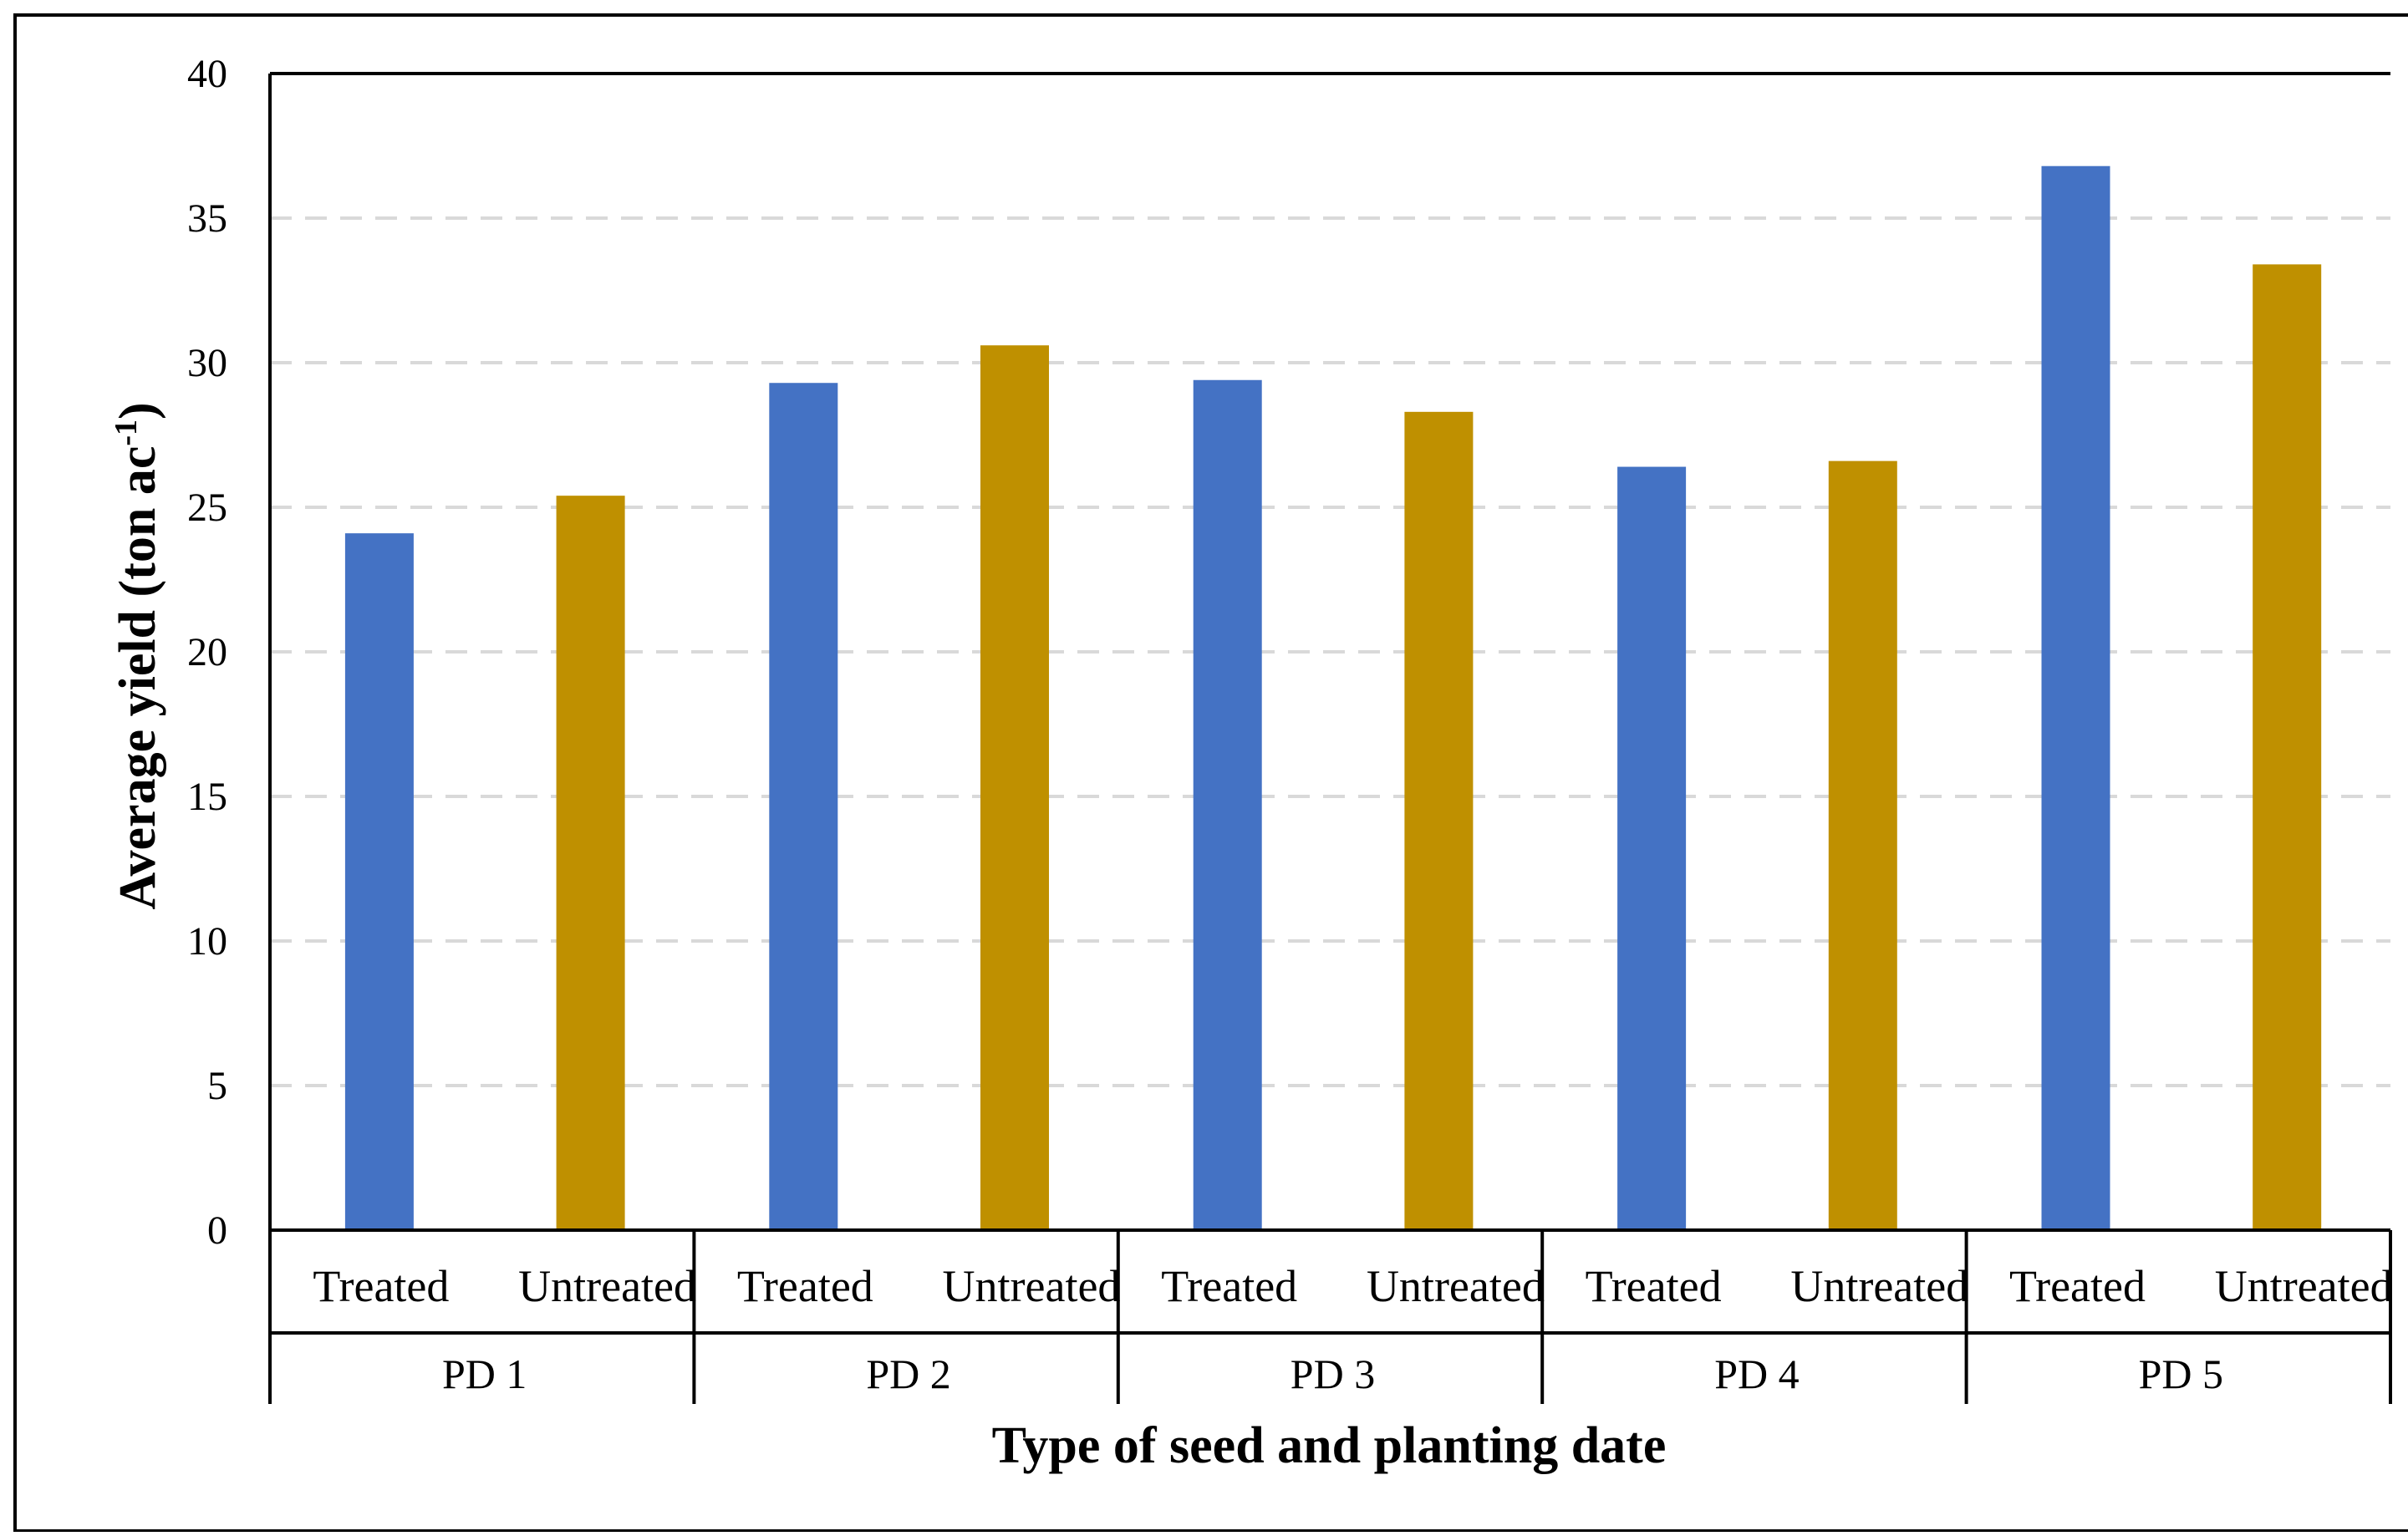 The width and height of the screenshot is (2408, 1536). I want to click on y-tick-label: 25, so click(207, 508).